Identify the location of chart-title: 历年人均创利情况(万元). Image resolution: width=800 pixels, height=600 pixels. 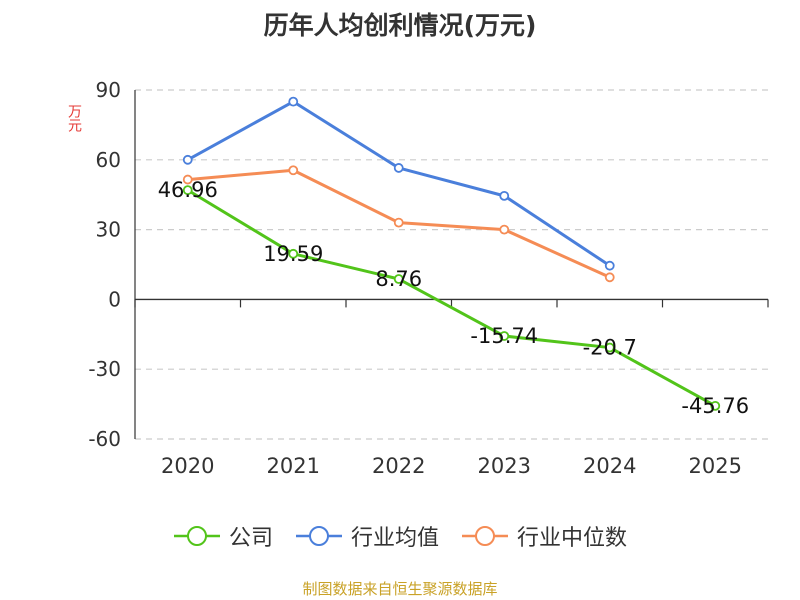
(400, 25).